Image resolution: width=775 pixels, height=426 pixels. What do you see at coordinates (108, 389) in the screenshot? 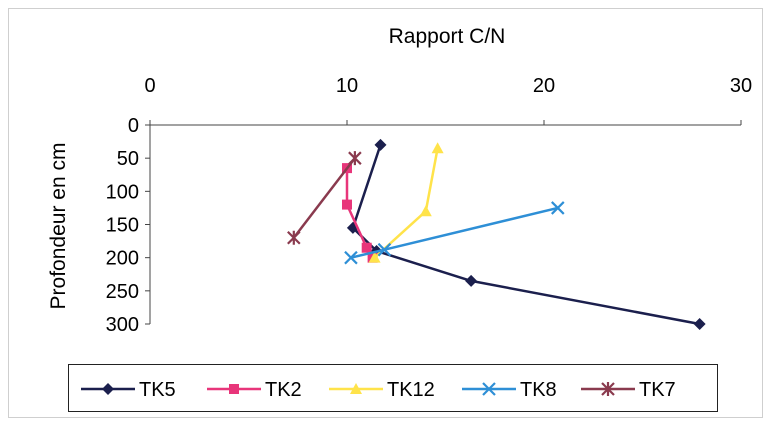
I see `legend-marker-tk5` at bounding box center [108, 389].